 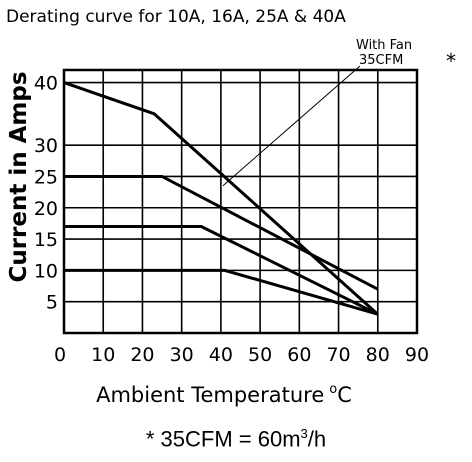 What do you see at coordinates (142, 355) in the screenshot?
I see `x-tick-label: 20` at bounding box center [142, 355].